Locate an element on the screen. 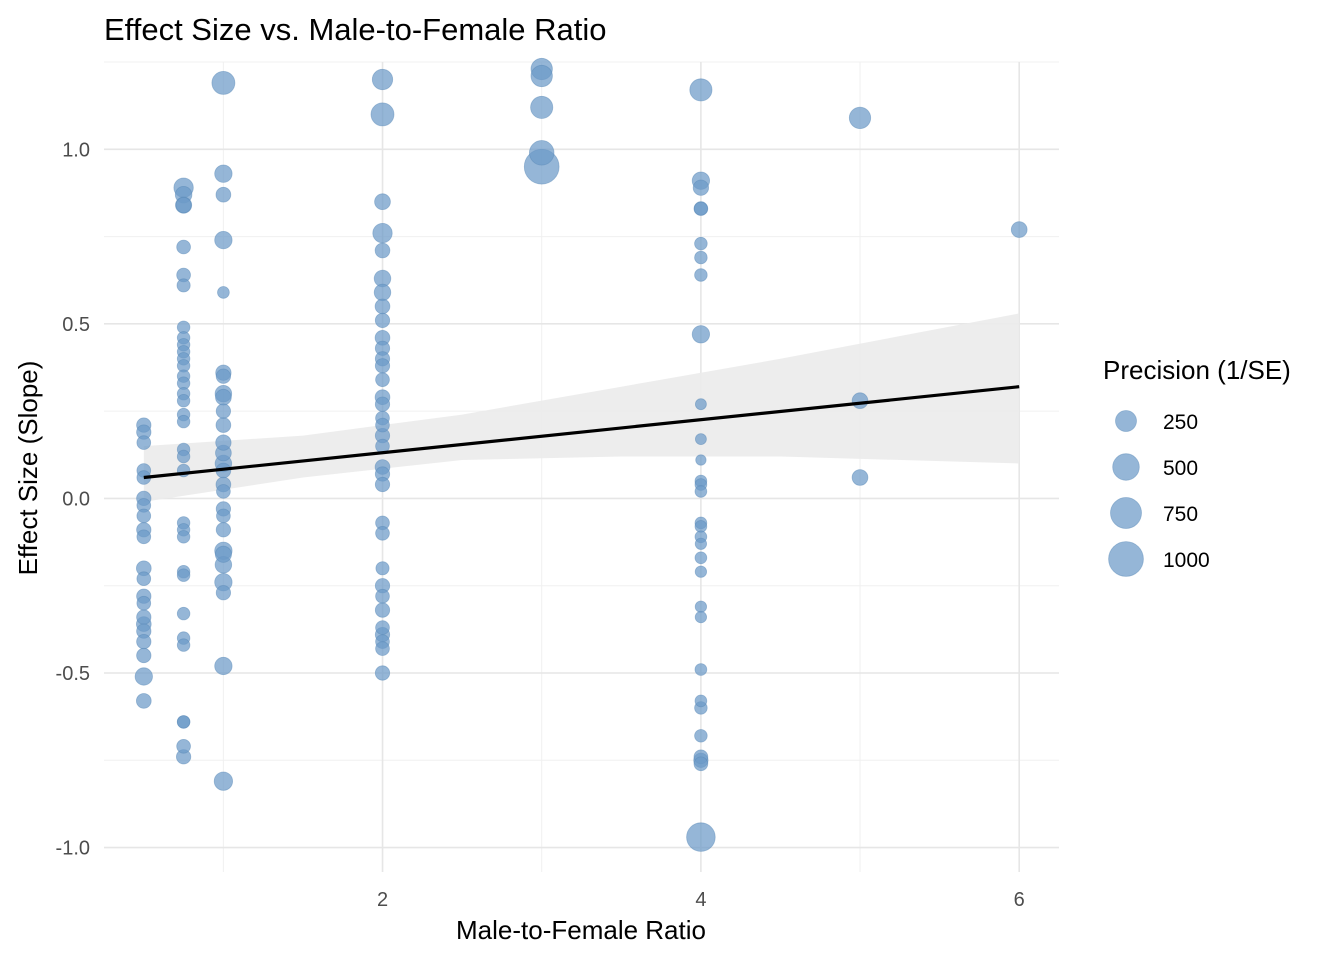 The width and height of the screenshot is (1344, 960). legend-label: 750 is located at coordinates (1180, 514).